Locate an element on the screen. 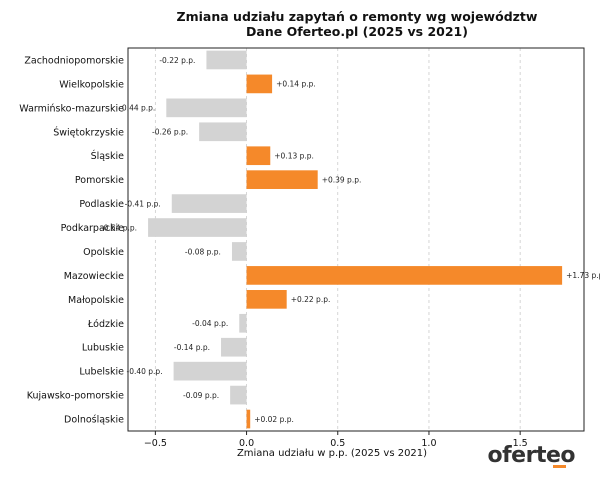  data-label: -0.44 p.p. is located at coordinates (137, 108).